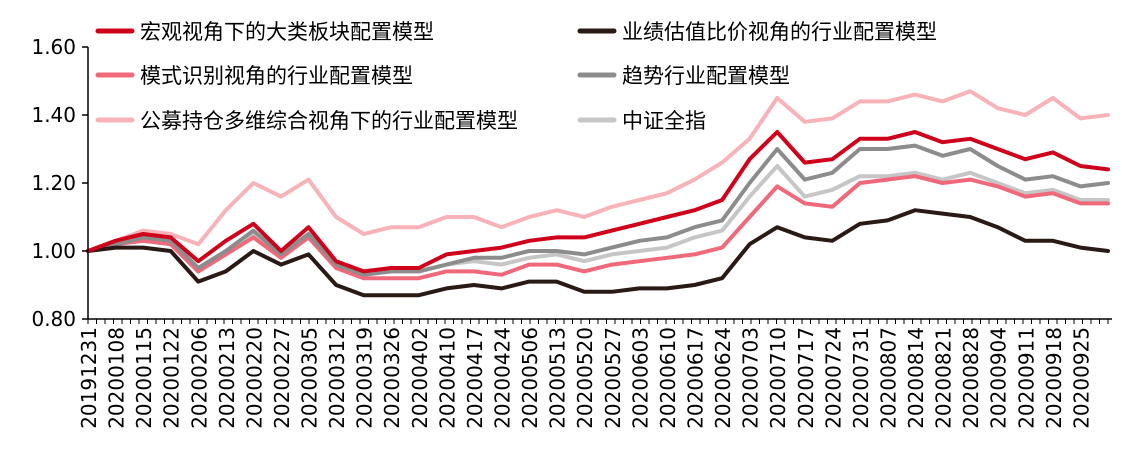  I want to click on x-tick-label: 20200402, so click(420, 378).